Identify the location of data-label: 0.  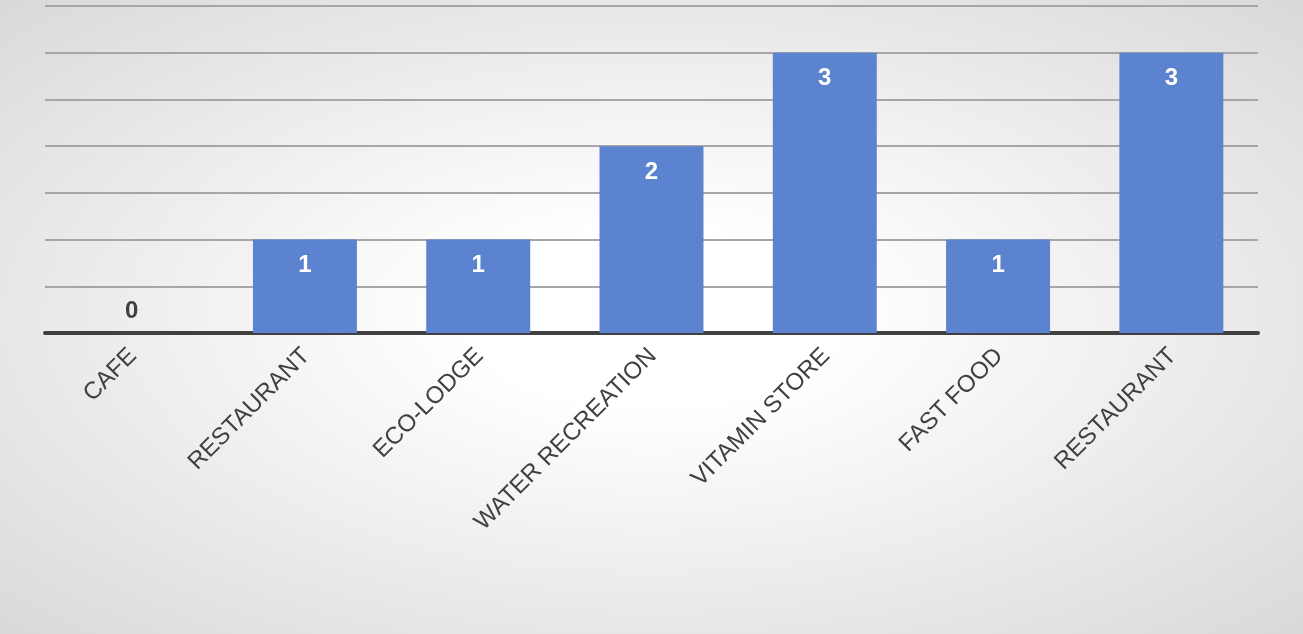
(131, 309).